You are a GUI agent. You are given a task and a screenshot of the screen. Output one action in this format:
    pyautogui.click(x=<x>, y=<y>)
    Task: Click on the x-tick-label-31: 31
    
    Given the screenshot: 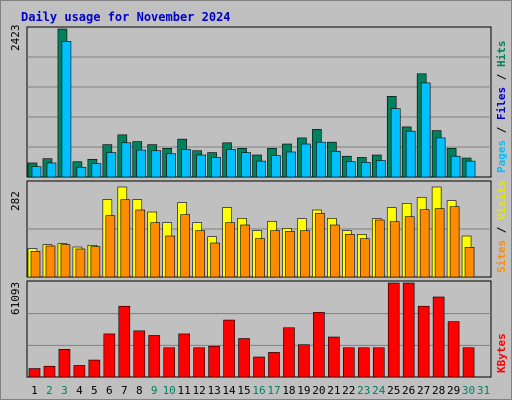 What is the action you would take?
    pyautogui.click(x=483, y=390)
    